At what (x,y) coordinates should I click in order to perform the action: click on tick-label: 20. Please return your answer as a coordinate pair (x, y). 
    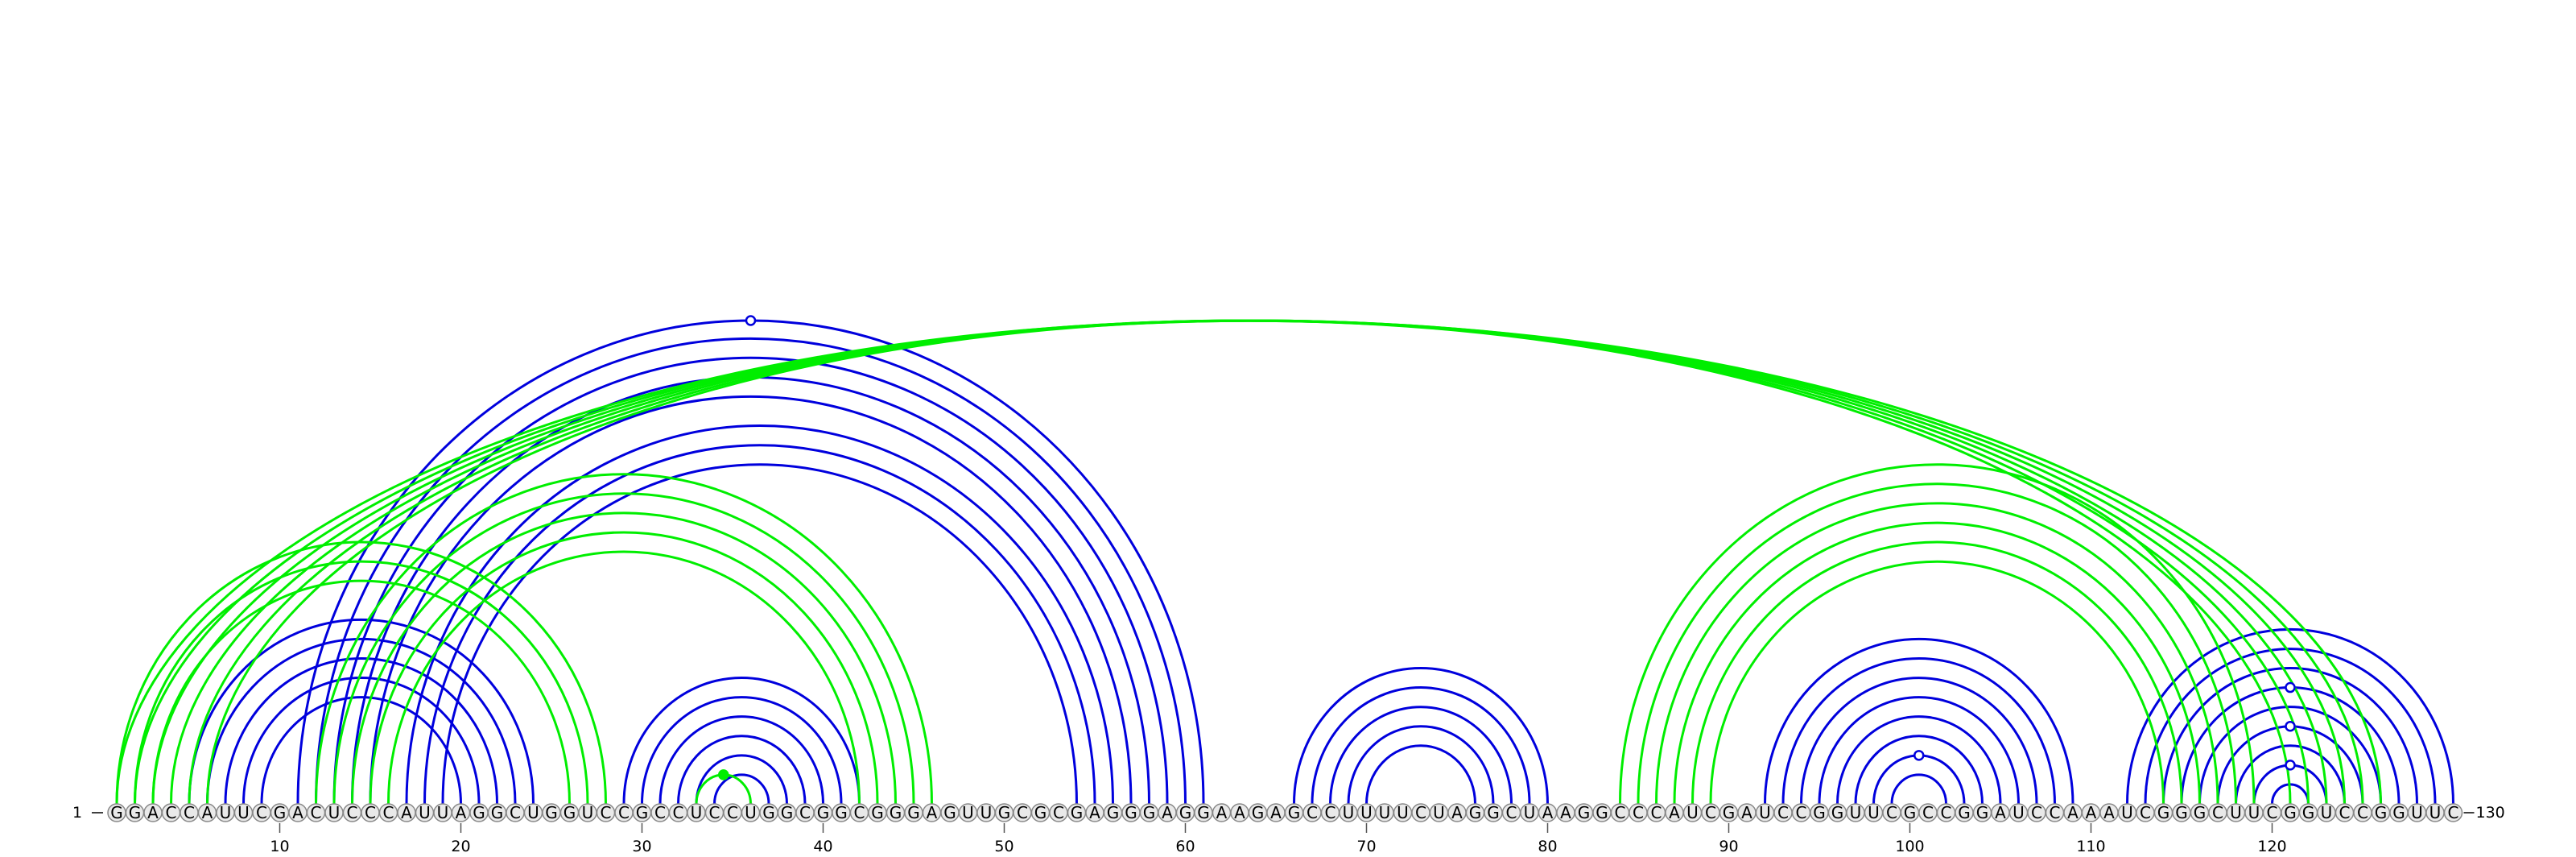
    Looking at the image, I should click on (460, 846).